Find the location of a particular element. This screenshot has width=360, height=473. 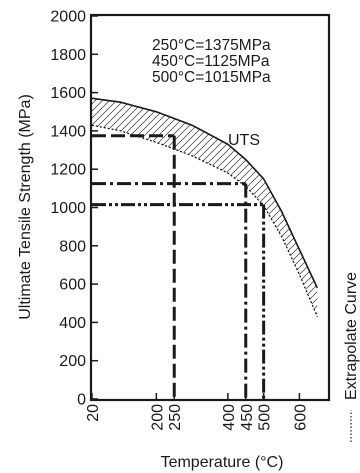

y-tick-label-0: 0 is located at coordinates (81, 400).